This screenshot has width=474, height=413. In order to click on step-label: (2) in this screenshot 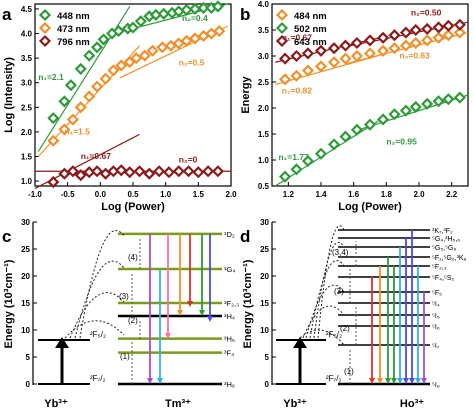, I will do `click(345, 328)`.